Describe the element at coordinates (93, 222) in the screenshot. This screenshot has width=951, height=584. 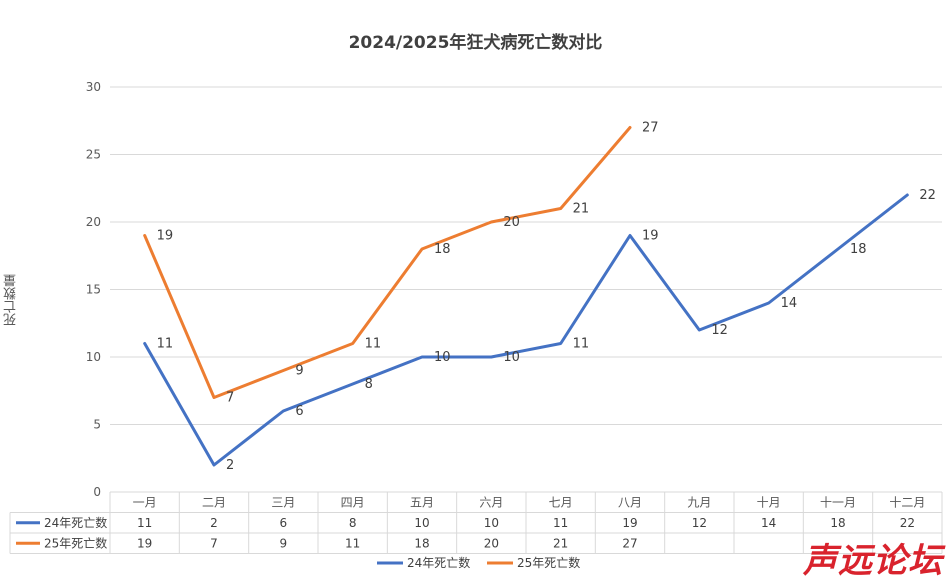
I see `y-tick-label: 20` at that location.